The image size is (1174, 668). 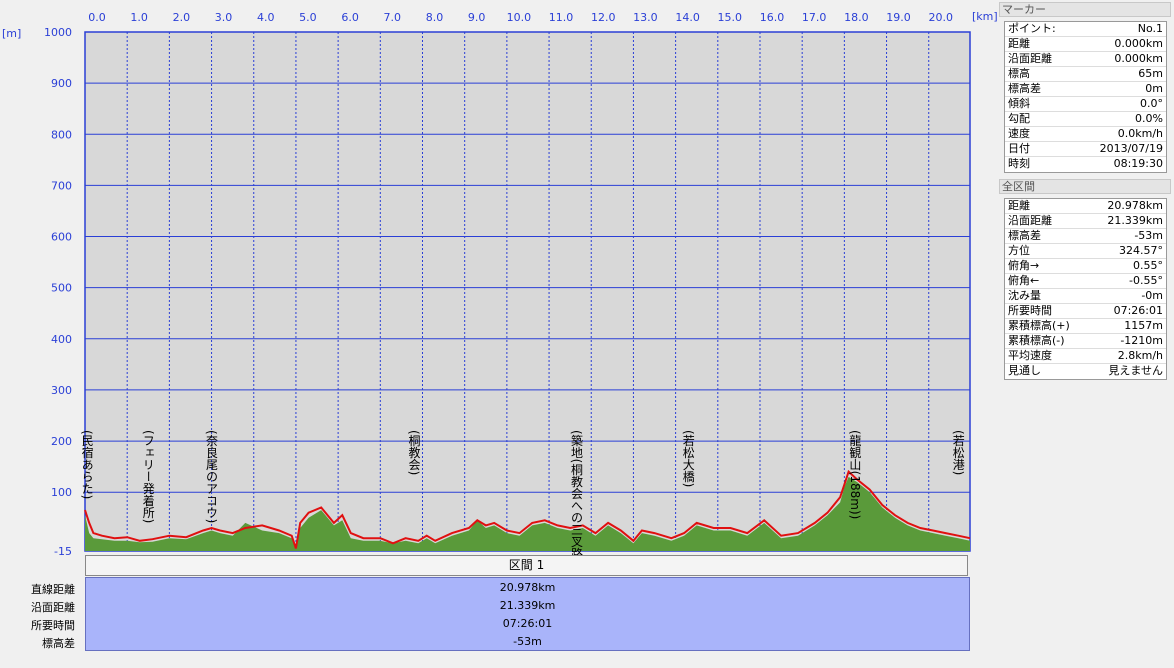 What do you see at coordinates (1019, 163) in the screenshot?
I see `panel-row-label: 時刻` at bounding box center [1019, 163].